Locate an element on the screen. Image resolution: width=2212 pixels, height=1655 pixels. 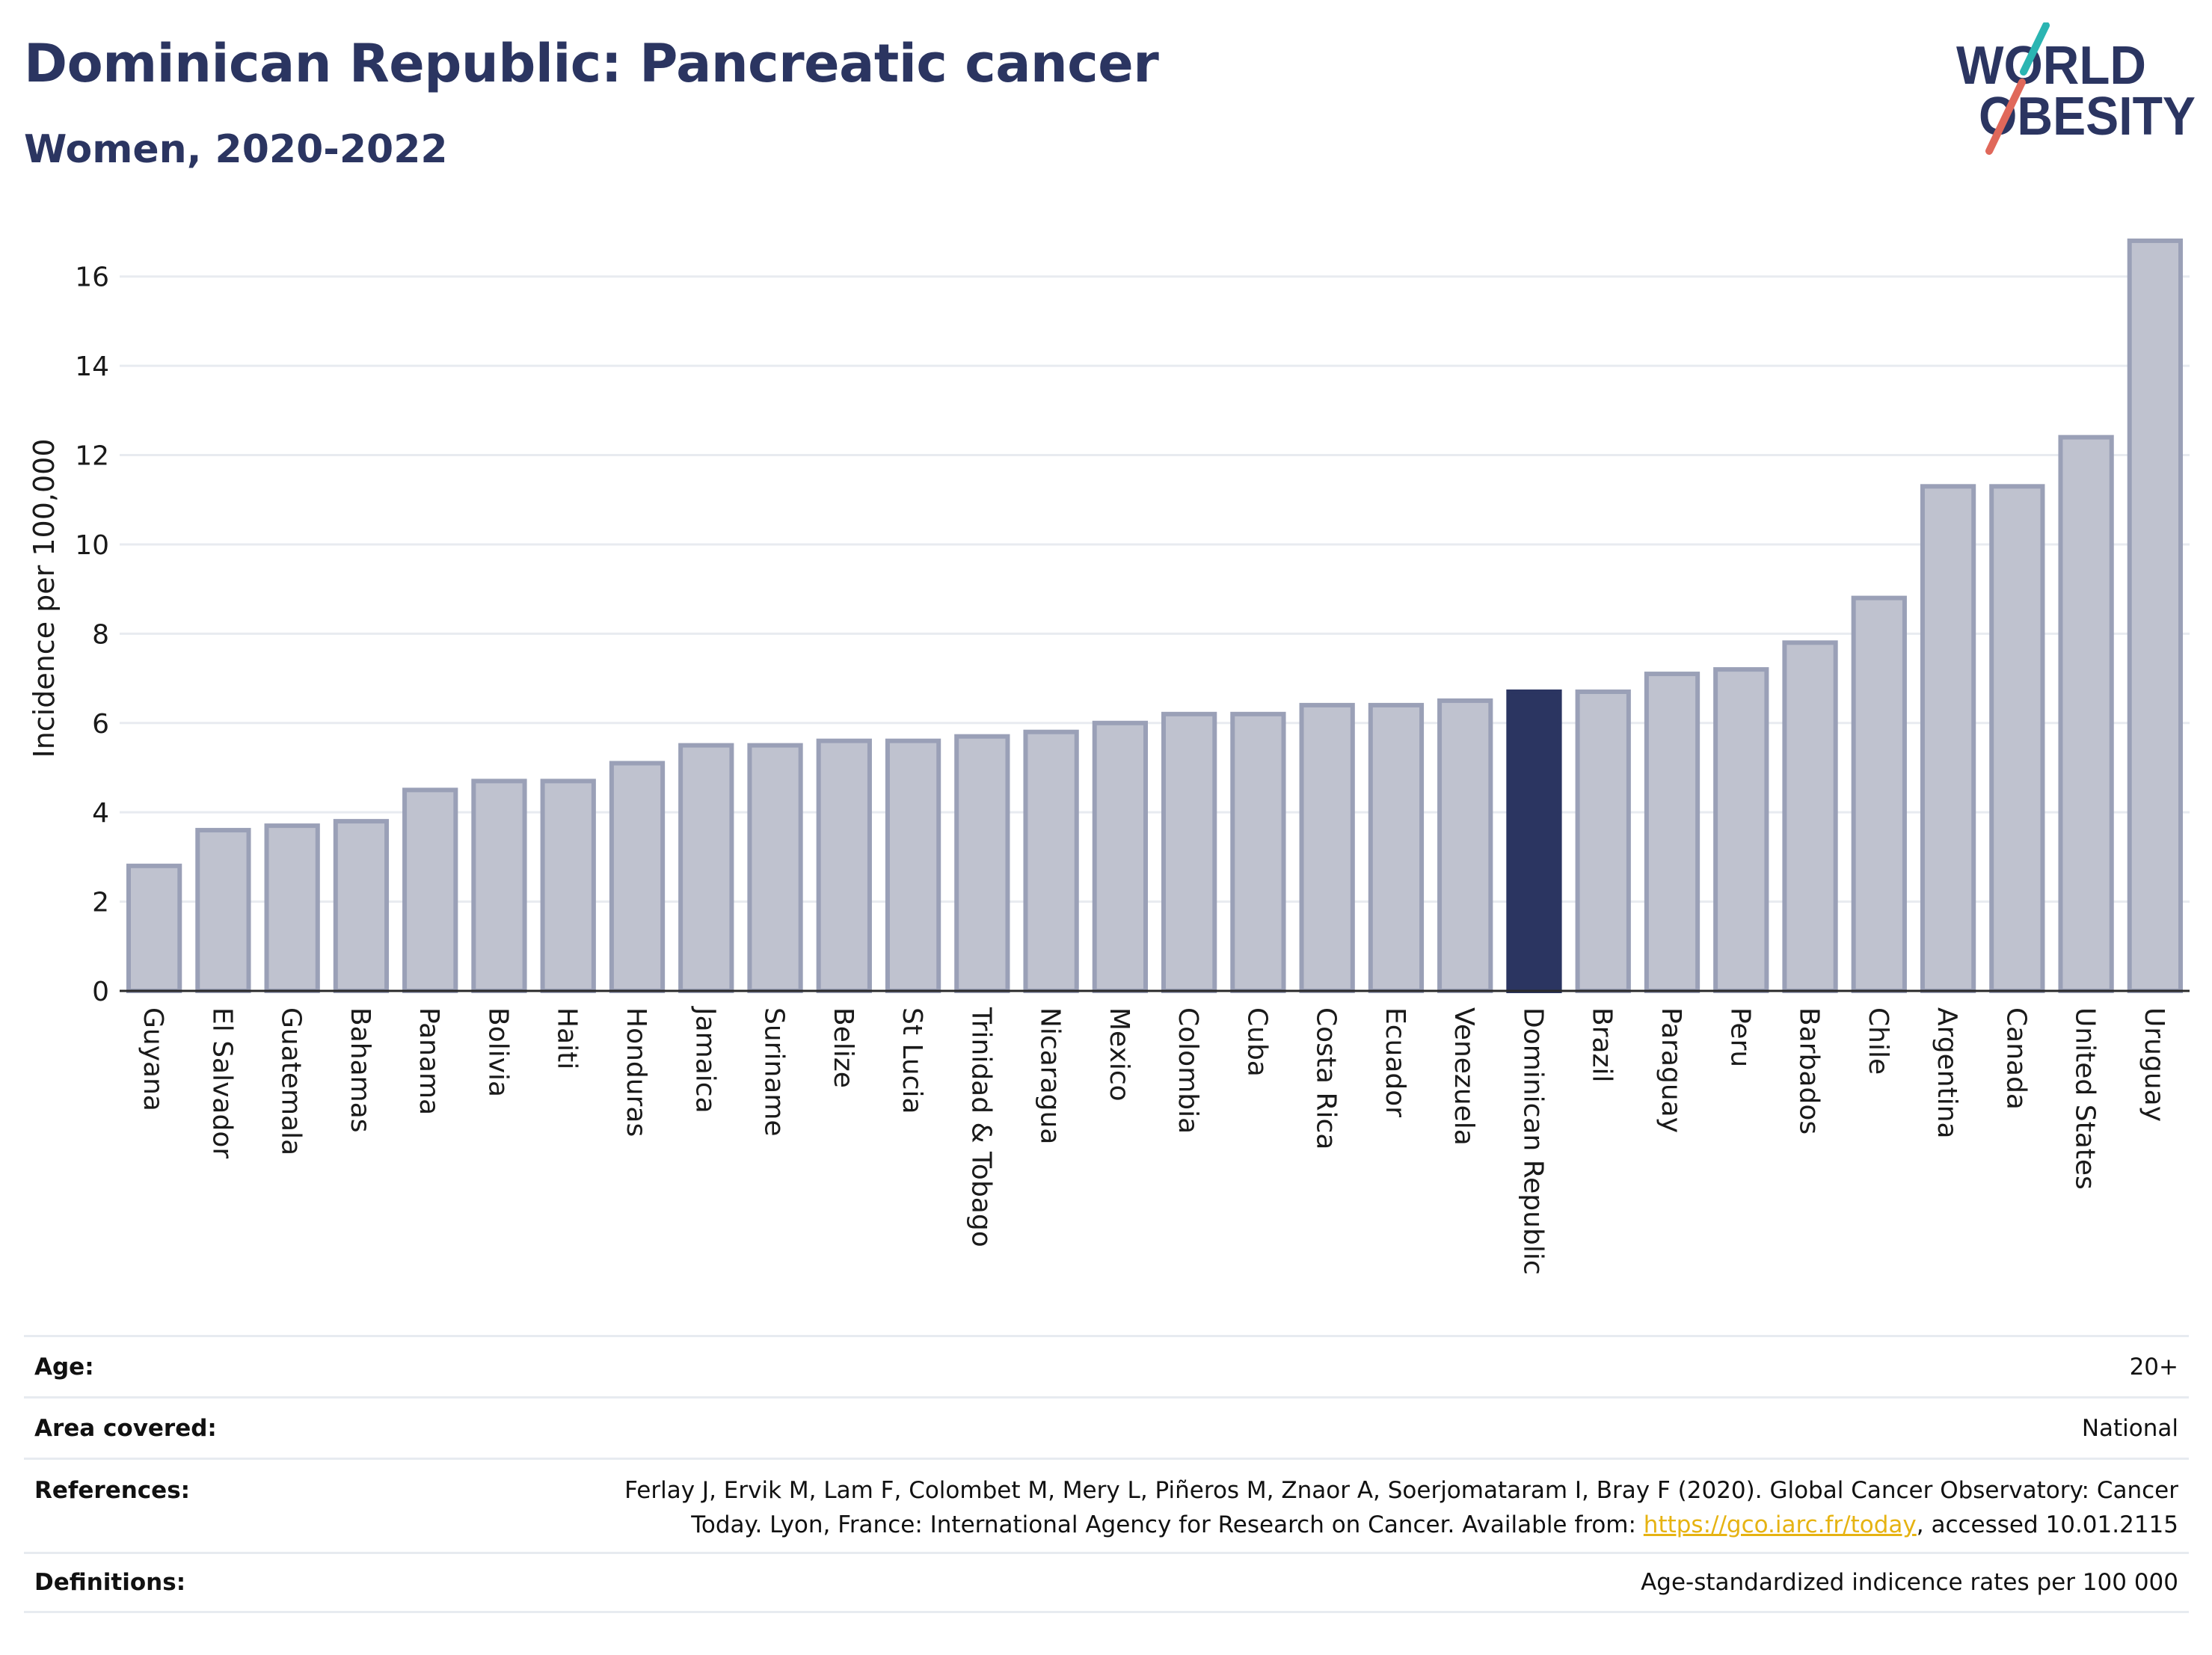
world-obesity-logo: WORLD OBESITY is located at coordinates (2076, 88).